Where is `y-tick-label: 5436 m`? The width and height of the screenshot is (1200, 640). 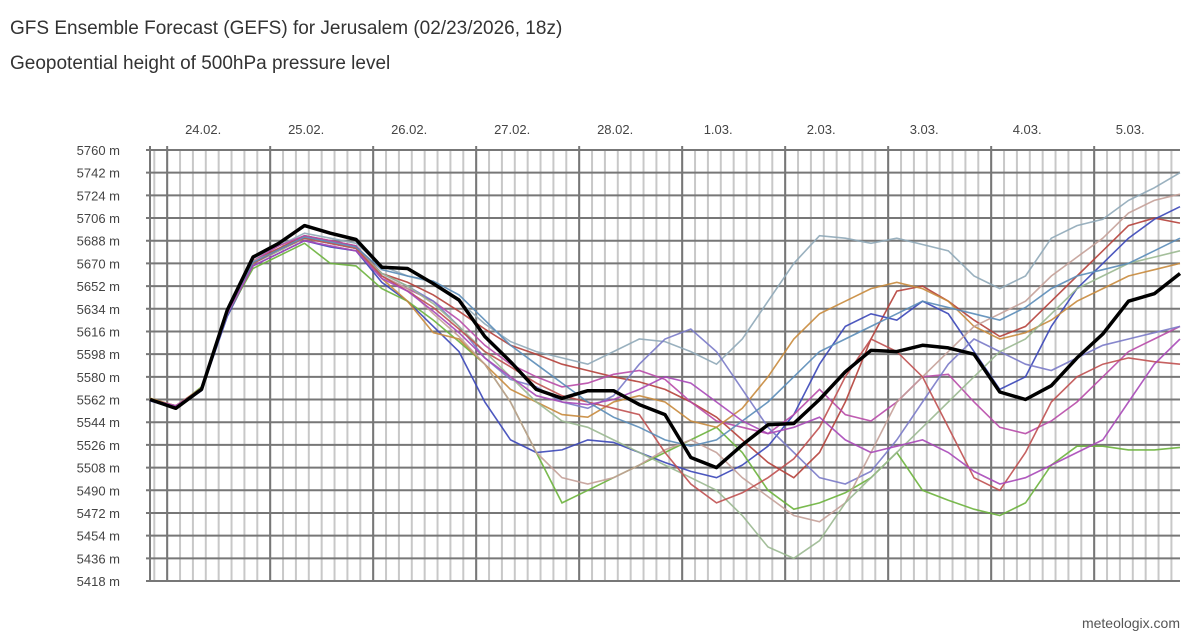
y-tick-label: 5436 m is located at coordinates (98, 558).